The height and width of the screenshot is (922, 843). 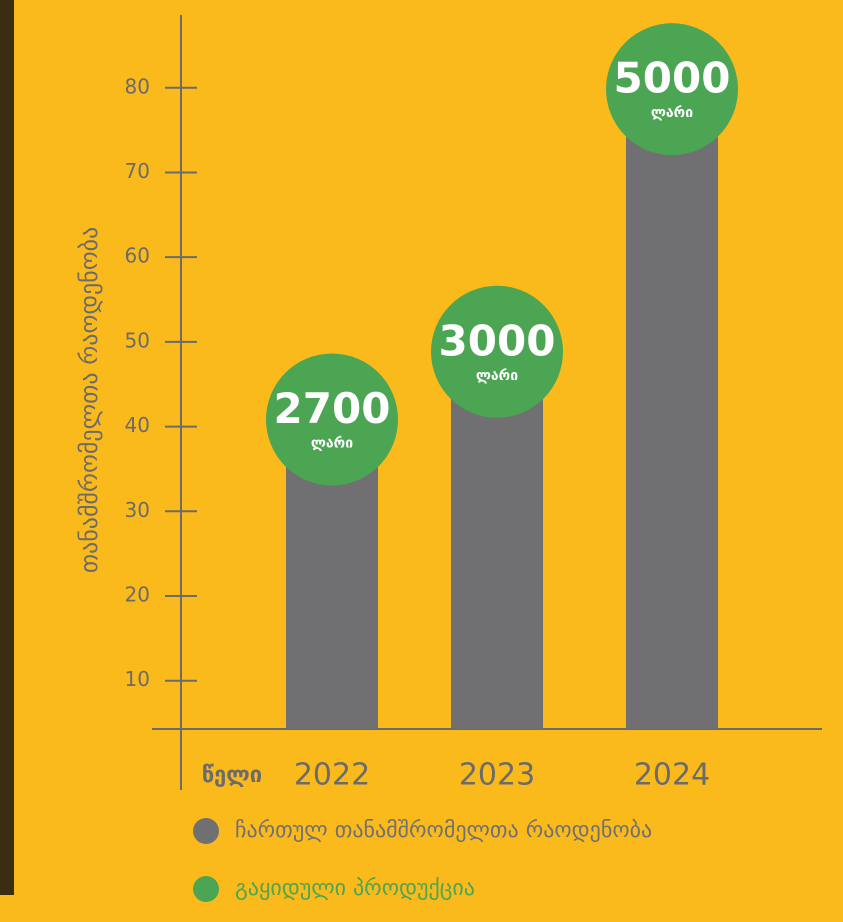 I want to click on side-strip, so click(x=7, y=447).